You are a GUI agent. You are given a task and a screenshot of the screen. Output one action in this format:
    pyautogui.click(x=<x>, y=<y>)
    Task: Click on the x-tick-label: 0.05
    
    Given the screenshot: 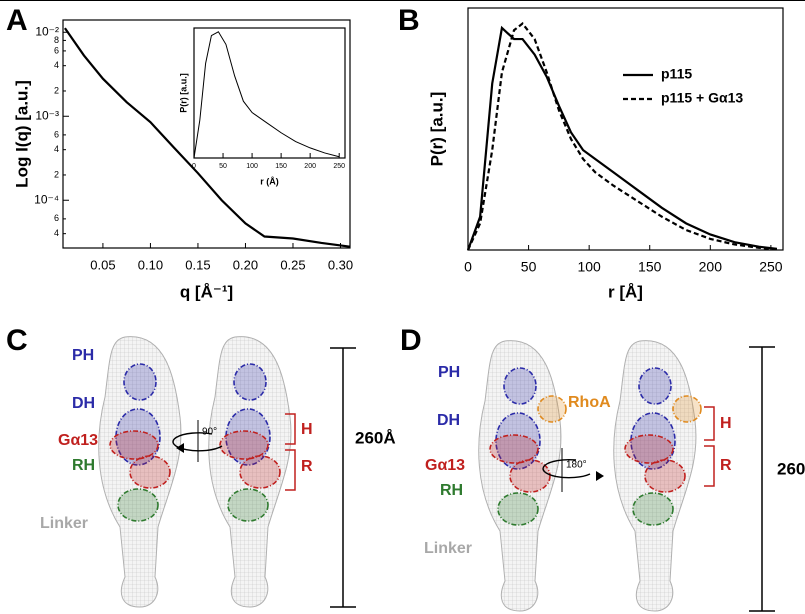 What is the action you would take?
    pyautogui.click(x=102, y=264)
    